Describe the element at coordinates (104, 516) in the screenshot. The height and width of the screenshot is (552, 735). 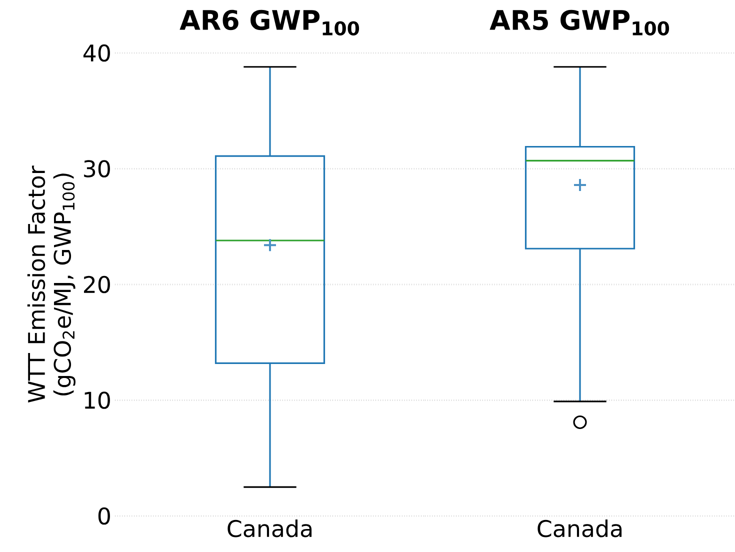
I see `y-tick-label: 0` at that location.